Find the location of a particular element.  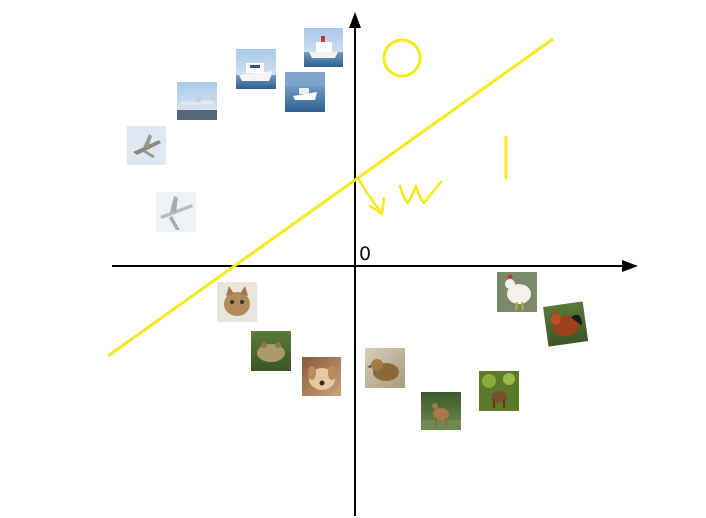

bird-photo-icon is located at coordinates (385, 368).